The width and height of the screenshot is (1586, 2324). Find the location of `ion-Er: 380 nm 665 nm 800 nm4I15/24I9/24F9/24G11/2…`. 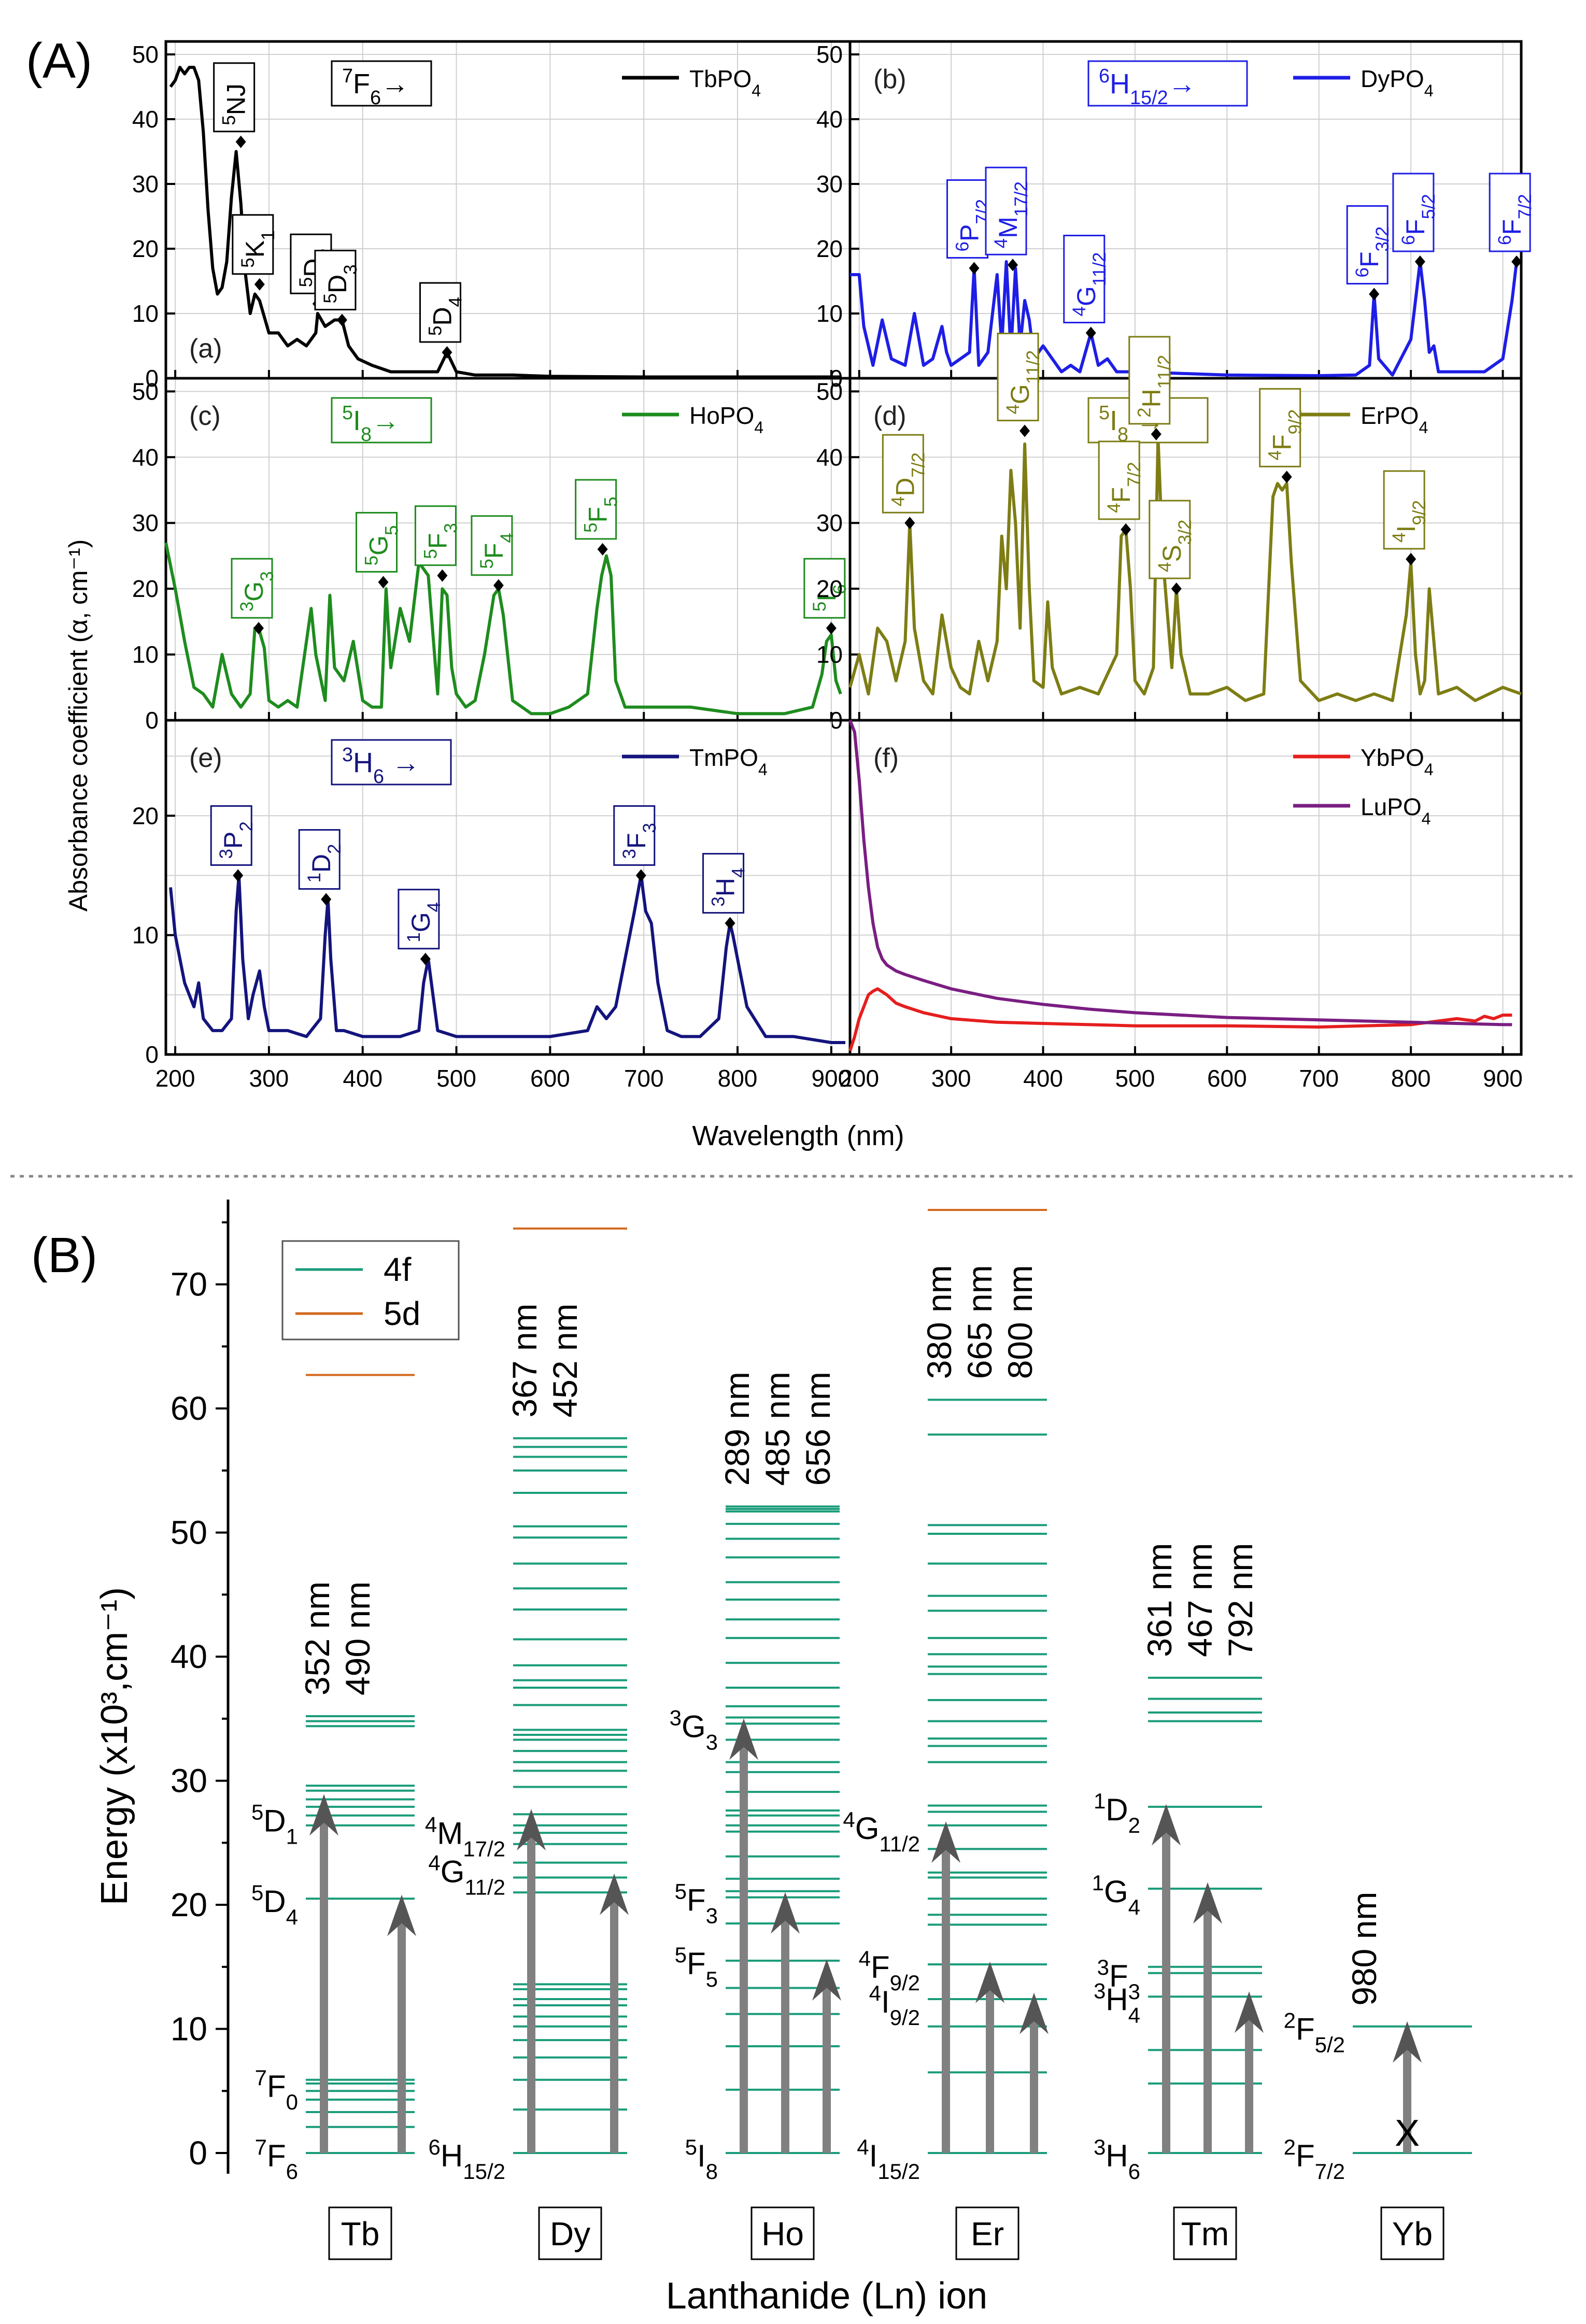

ion-Er: 380 nm 665 nm 800 nm4I15/24I9/24F9/24G11/2… is located at coordinates (946, 1734).